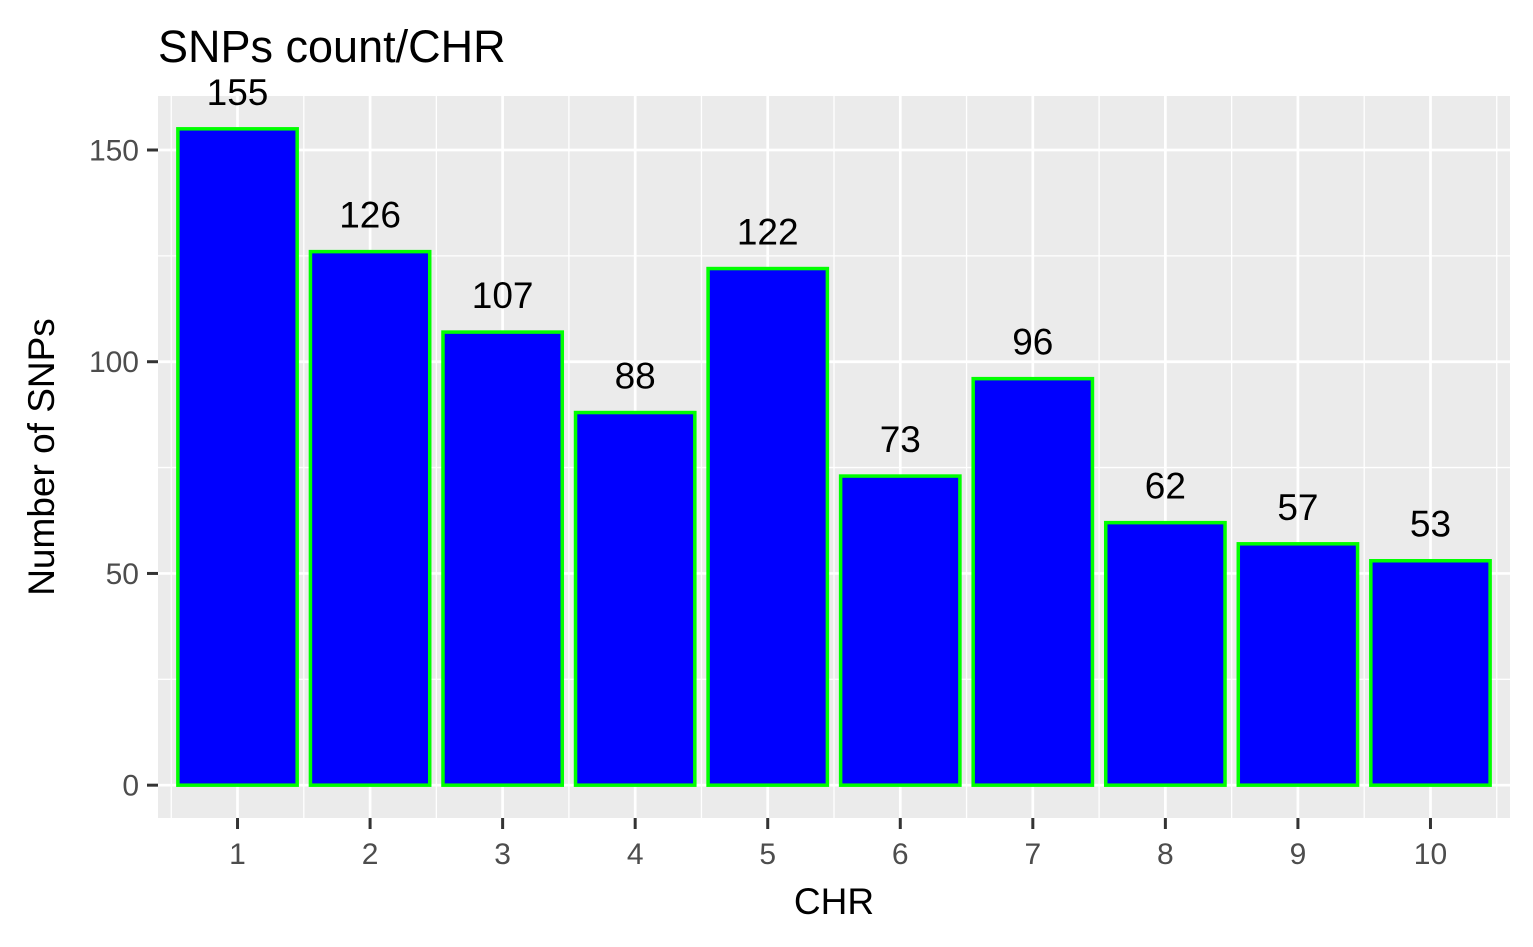 This screenshot has height=947, width=1533. I want to click on bar-value-label: 126, so click(370, 215).